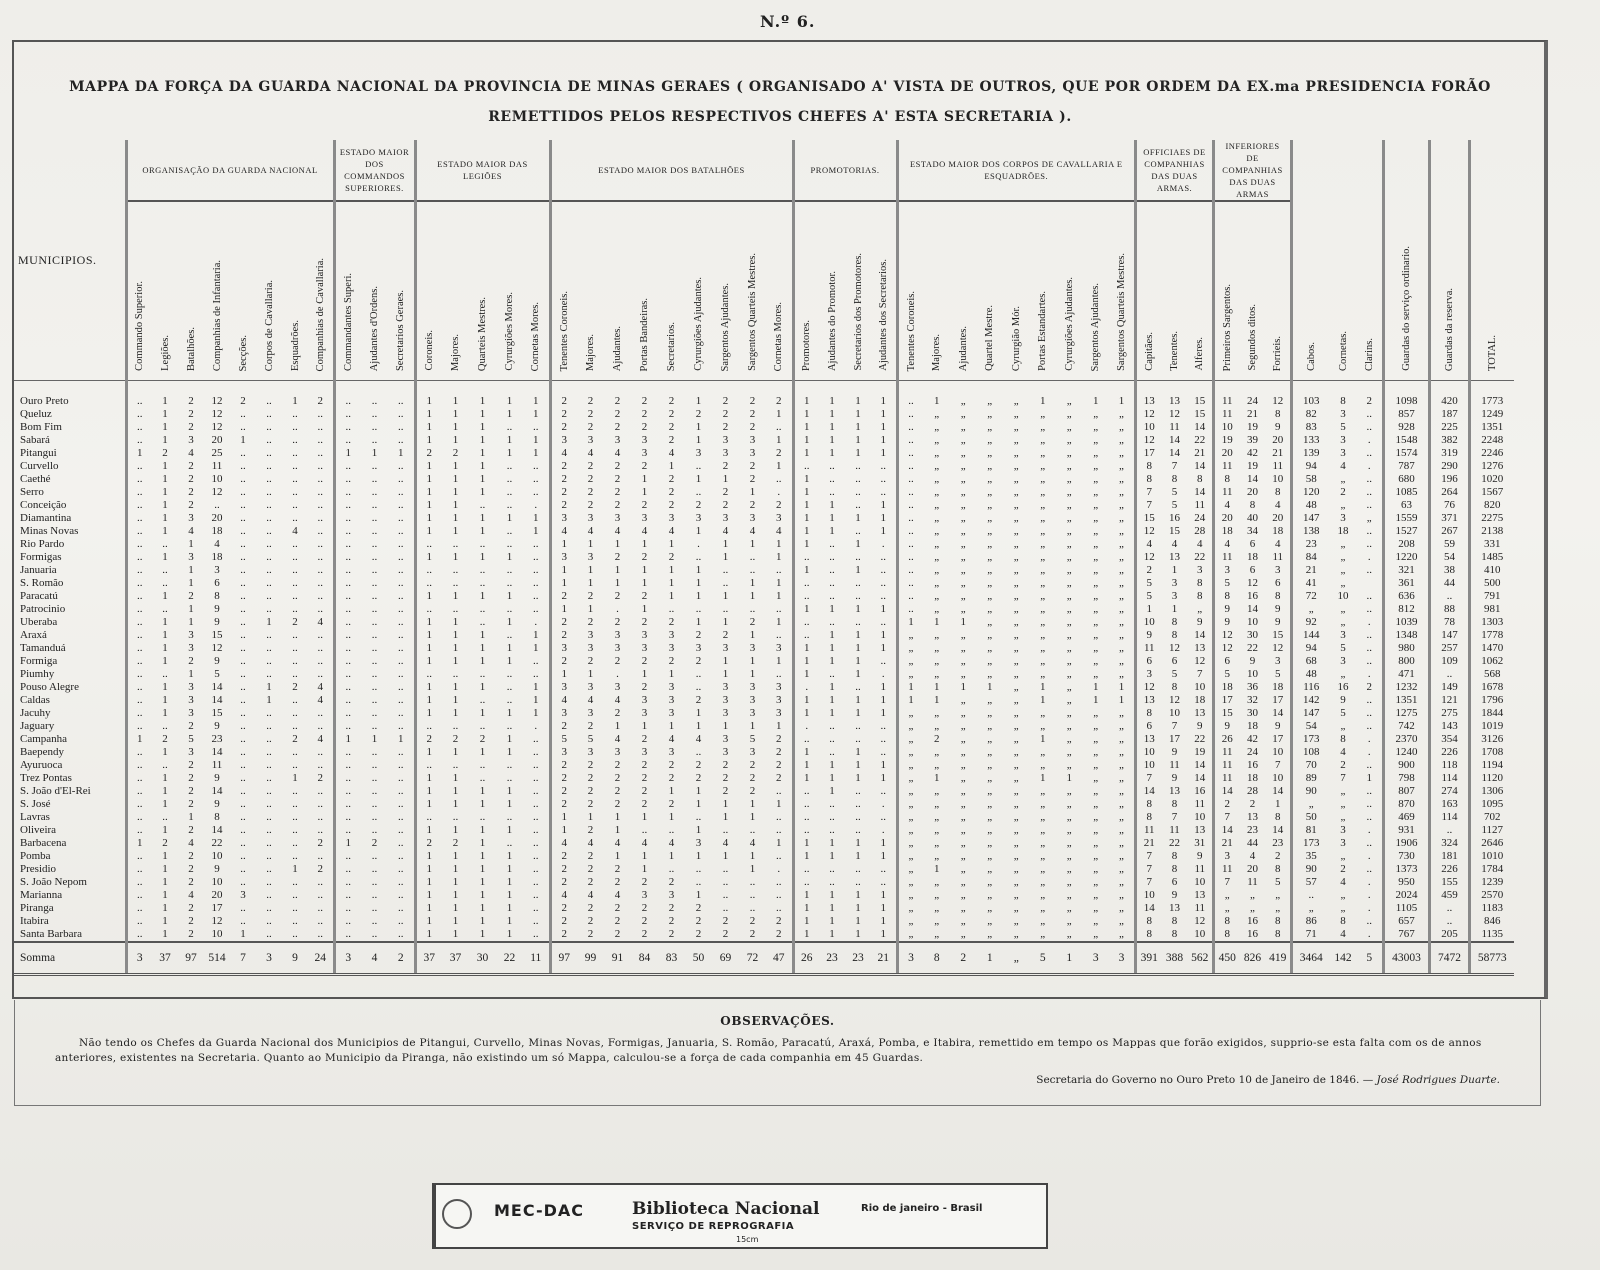  I want to click on table-cell: 41, so click(1311, 583).